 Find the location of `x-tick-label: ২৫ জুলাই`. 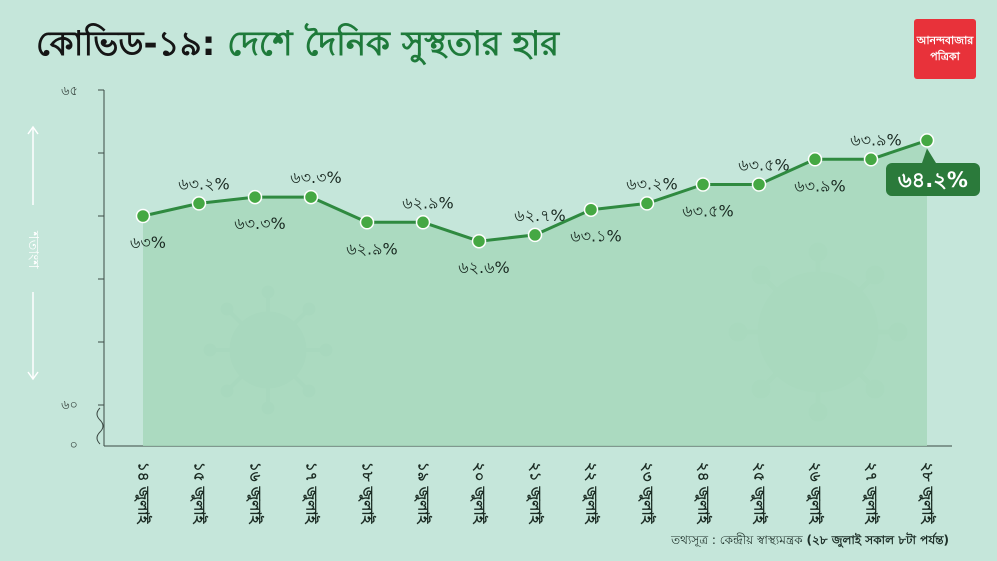

x-tick-label: ২৫ জুলাই is located at coordinates (760, 493).